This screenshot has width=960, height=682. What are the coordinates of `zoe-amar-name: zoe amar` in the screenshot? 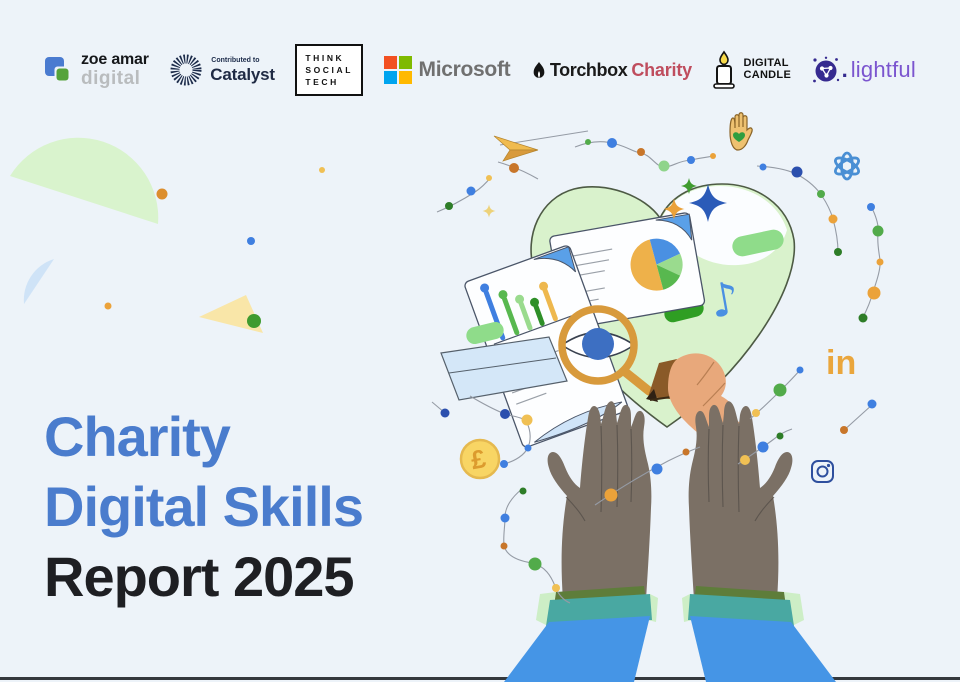 It's located at (115, 59).